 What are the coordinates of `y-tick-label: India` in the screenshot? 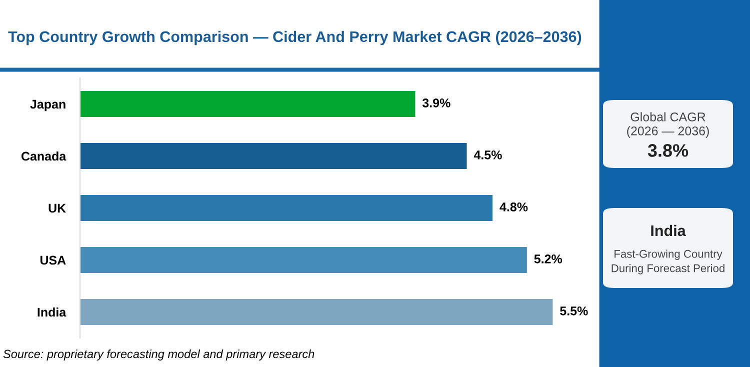 It's located at (52, 312).